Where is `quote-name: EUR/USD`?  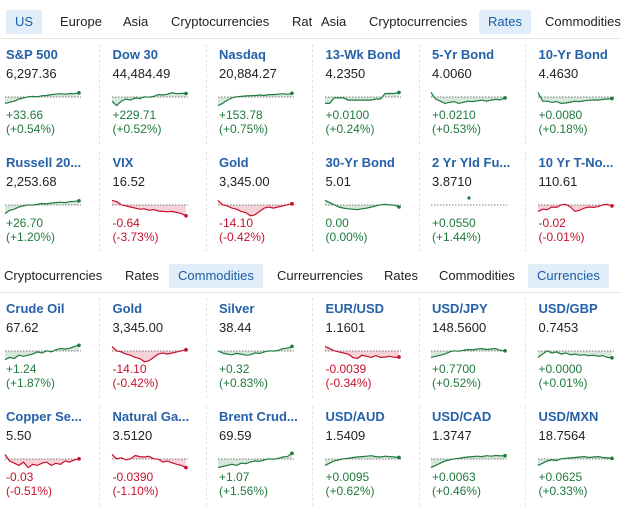 quote-name: EUR/USD is located at coordinates (355, 308).